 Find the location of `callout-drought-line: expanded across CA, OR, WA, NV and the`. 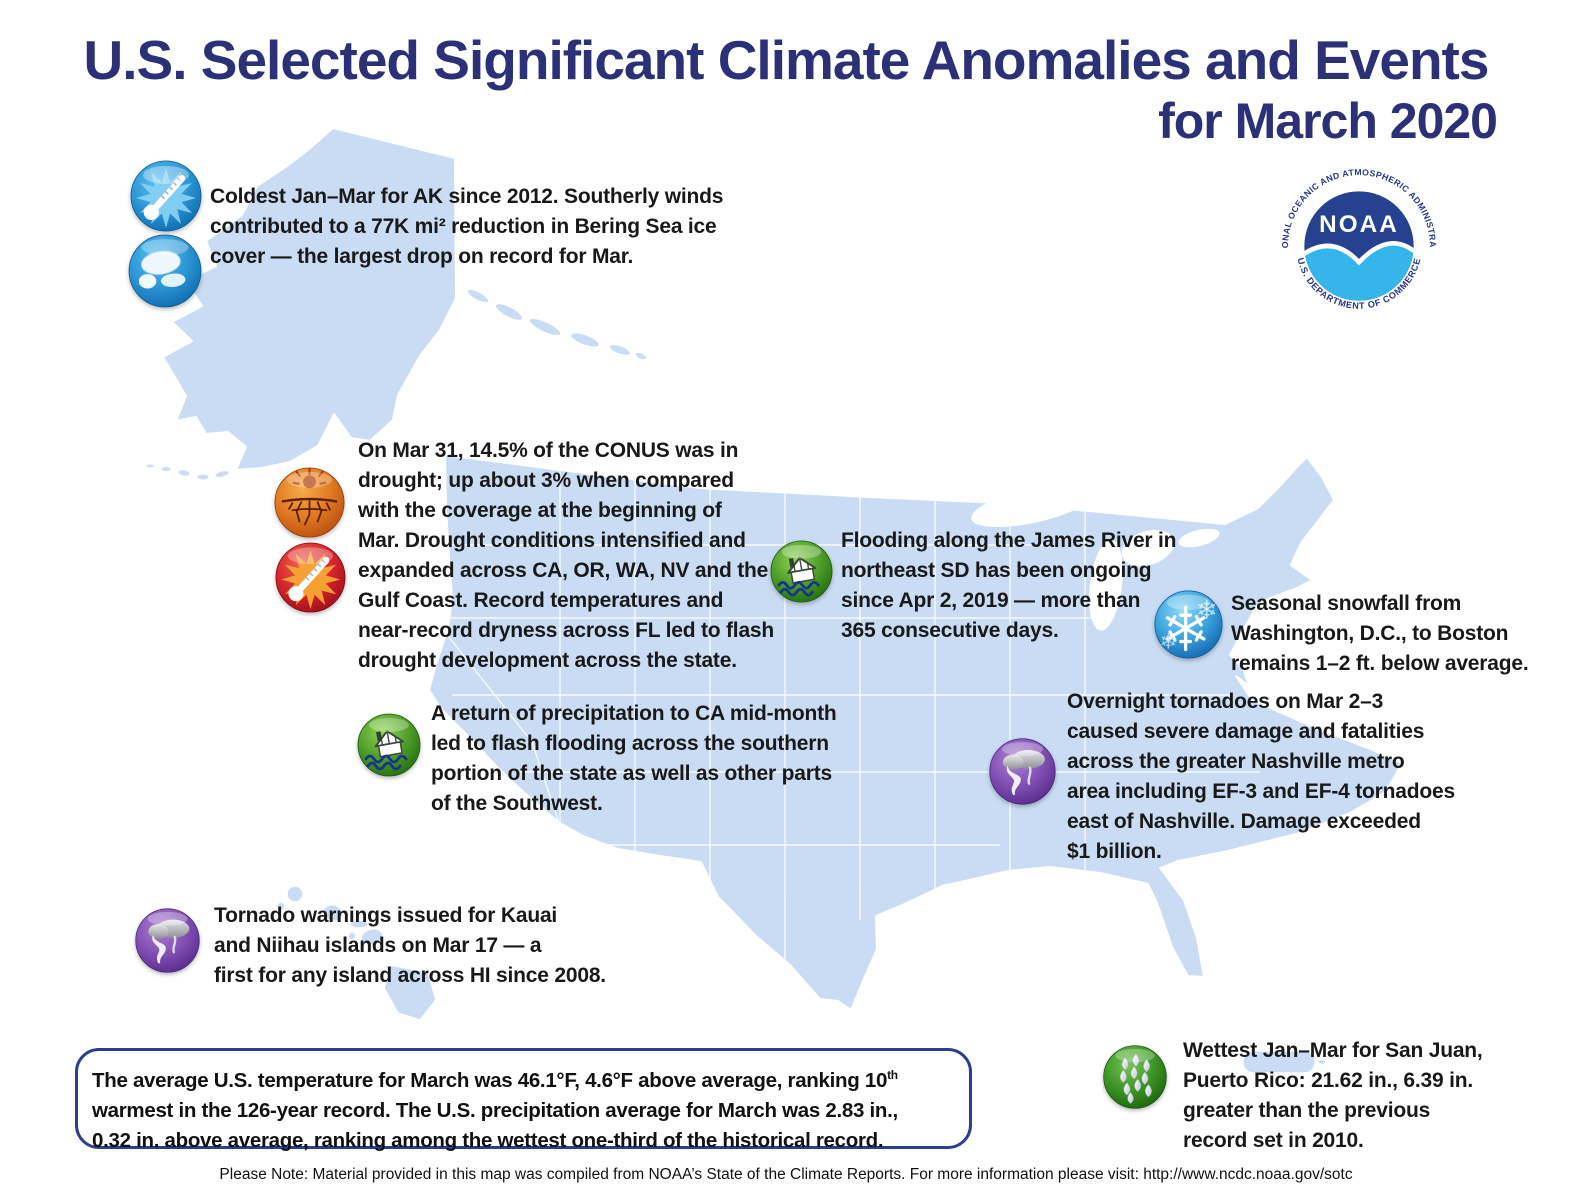

callout-drought-line: expanded across CA, OR, WA, NV and the is located at coordinates (563, 570).